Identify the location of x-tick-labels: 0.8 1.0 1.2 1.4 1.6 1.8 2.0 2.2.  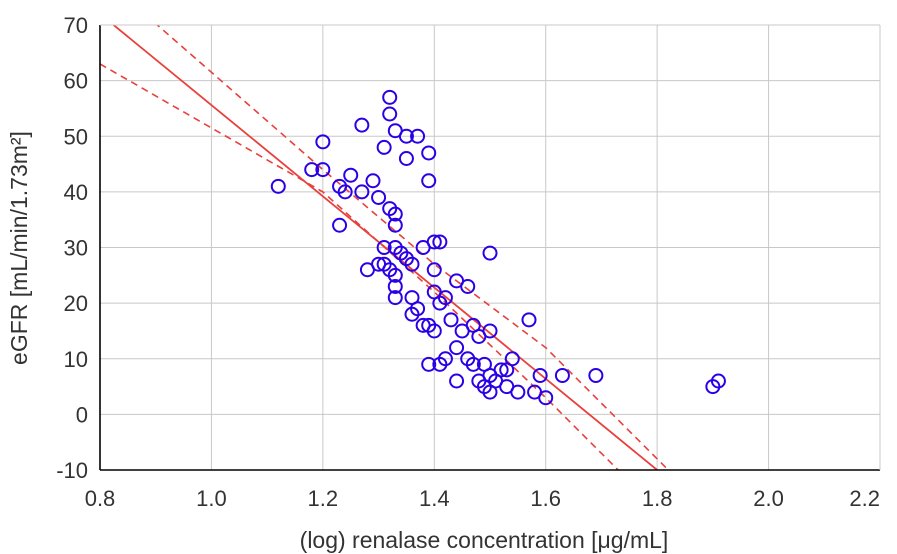
(482, 498).